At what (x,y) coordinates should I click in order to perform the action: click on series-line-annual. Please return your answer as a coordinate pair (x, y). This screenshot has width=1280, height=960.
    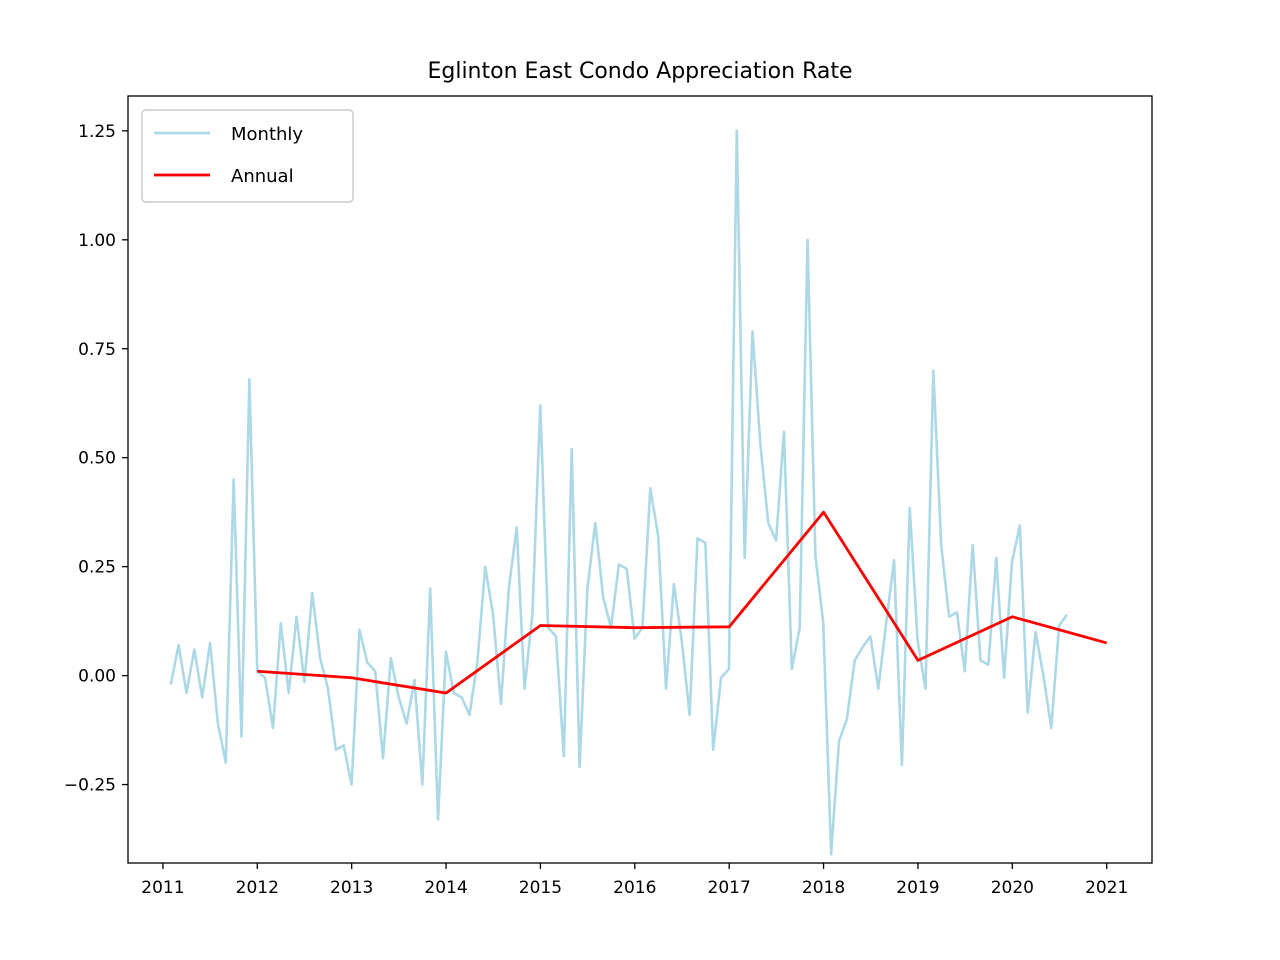
    Looking at the image, I should click on (682, 602).